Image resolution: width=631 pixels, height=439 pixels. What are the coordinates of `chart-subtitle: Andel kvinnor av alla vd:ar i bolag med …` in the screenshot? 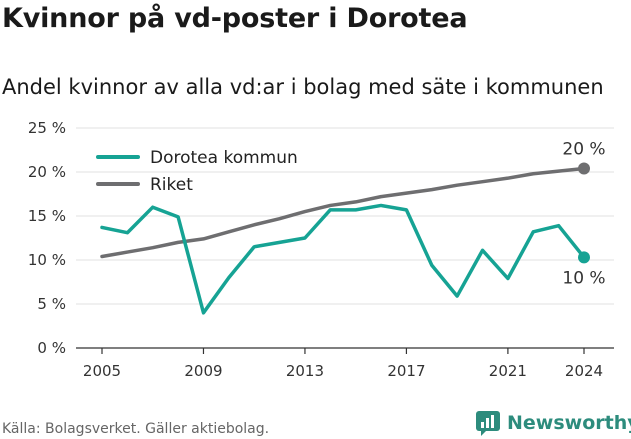 It's located at (303, 87).